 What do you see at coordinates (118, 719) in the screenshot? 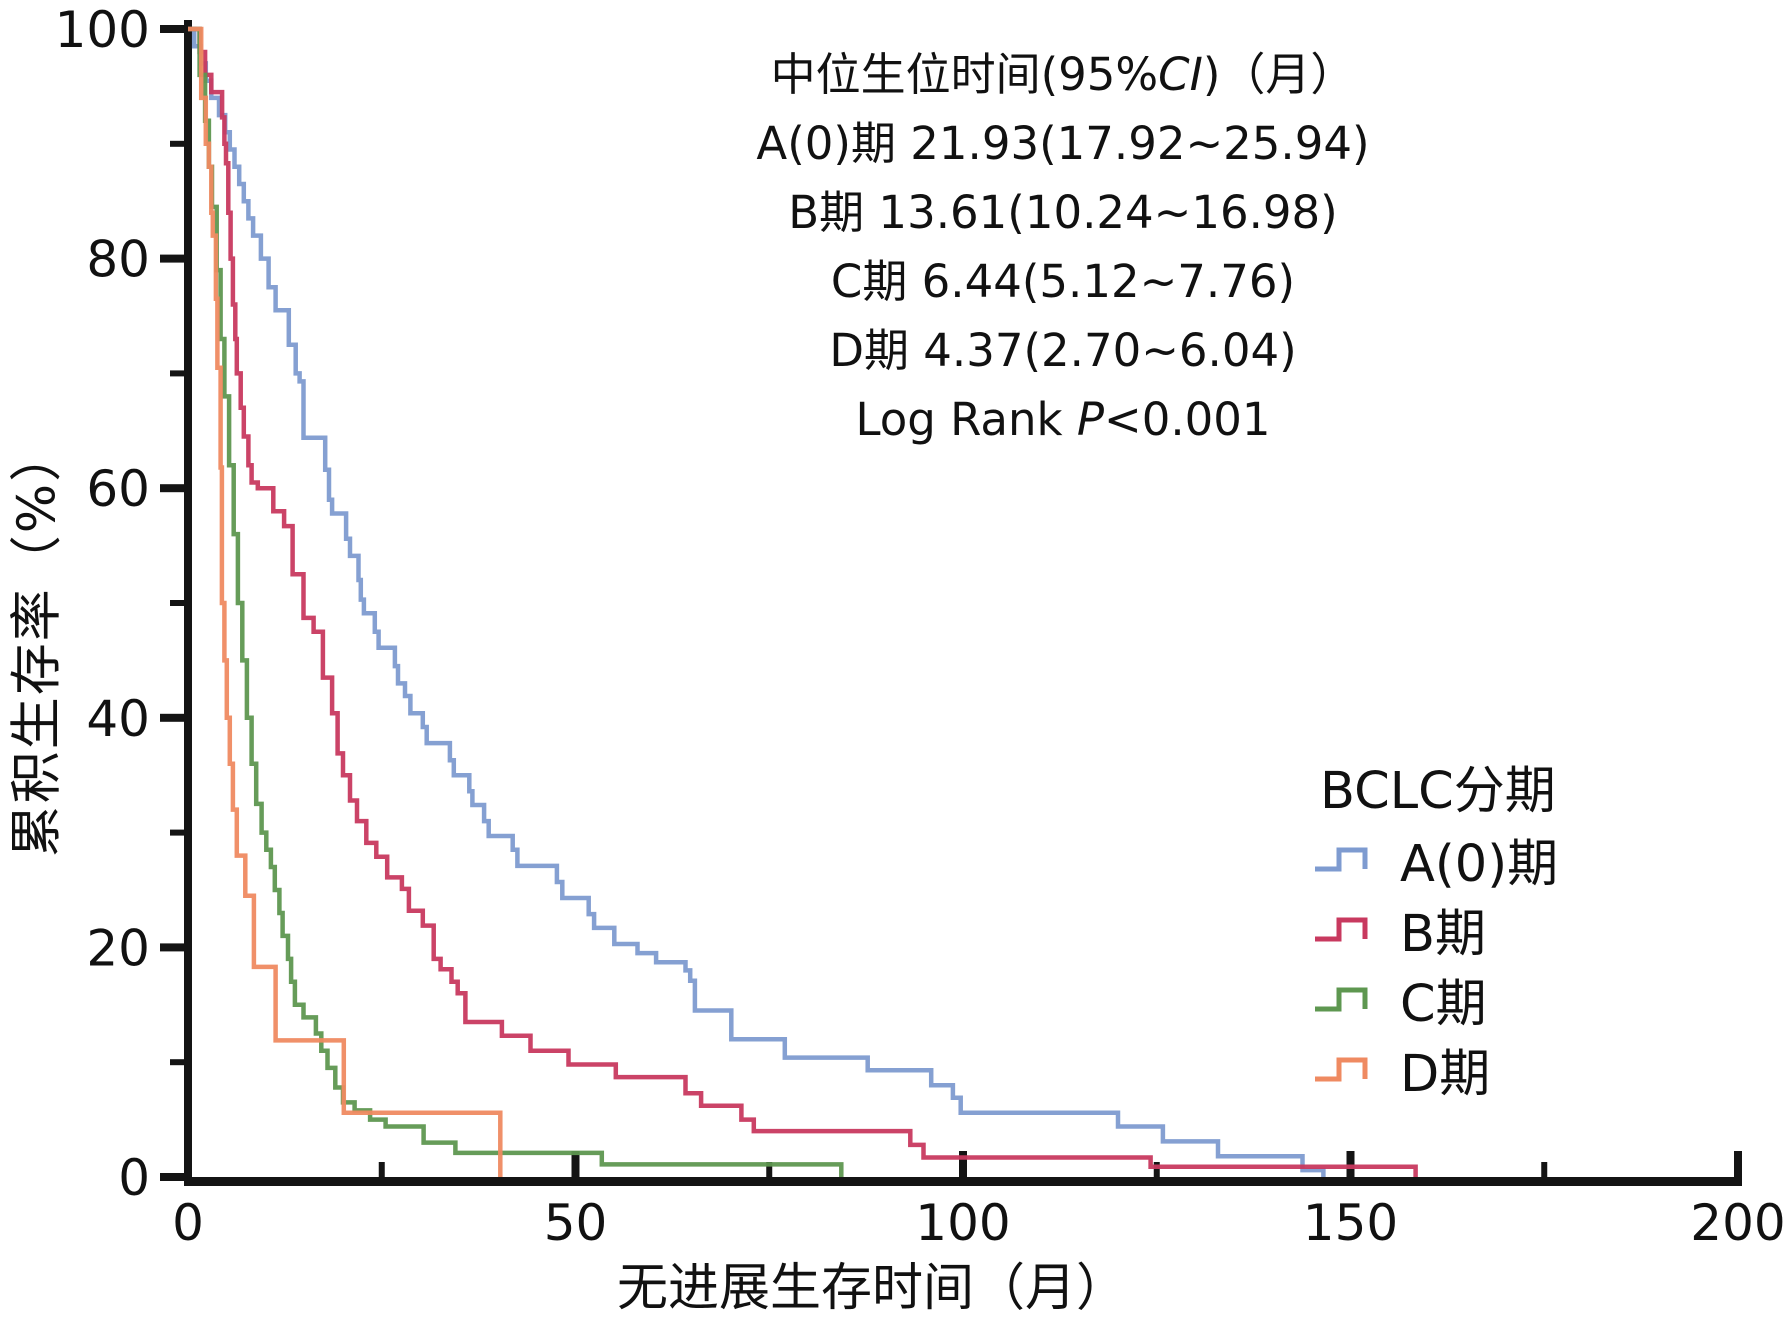
I see `y-tick-label: 40` at bounding box center [118, 719].